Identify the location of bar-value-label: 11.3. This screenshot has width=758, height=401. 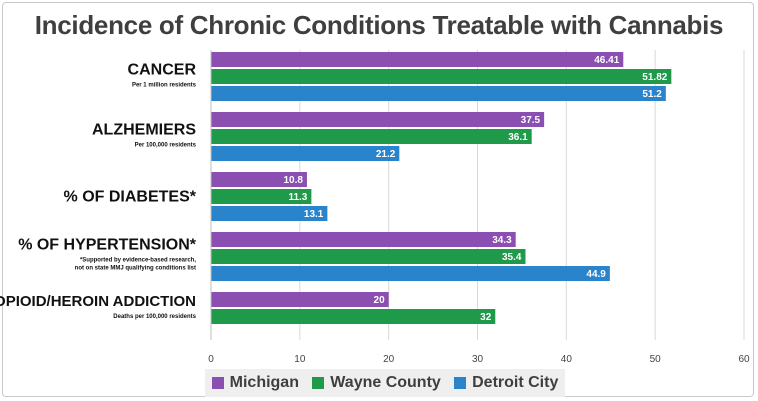
(297, 197).